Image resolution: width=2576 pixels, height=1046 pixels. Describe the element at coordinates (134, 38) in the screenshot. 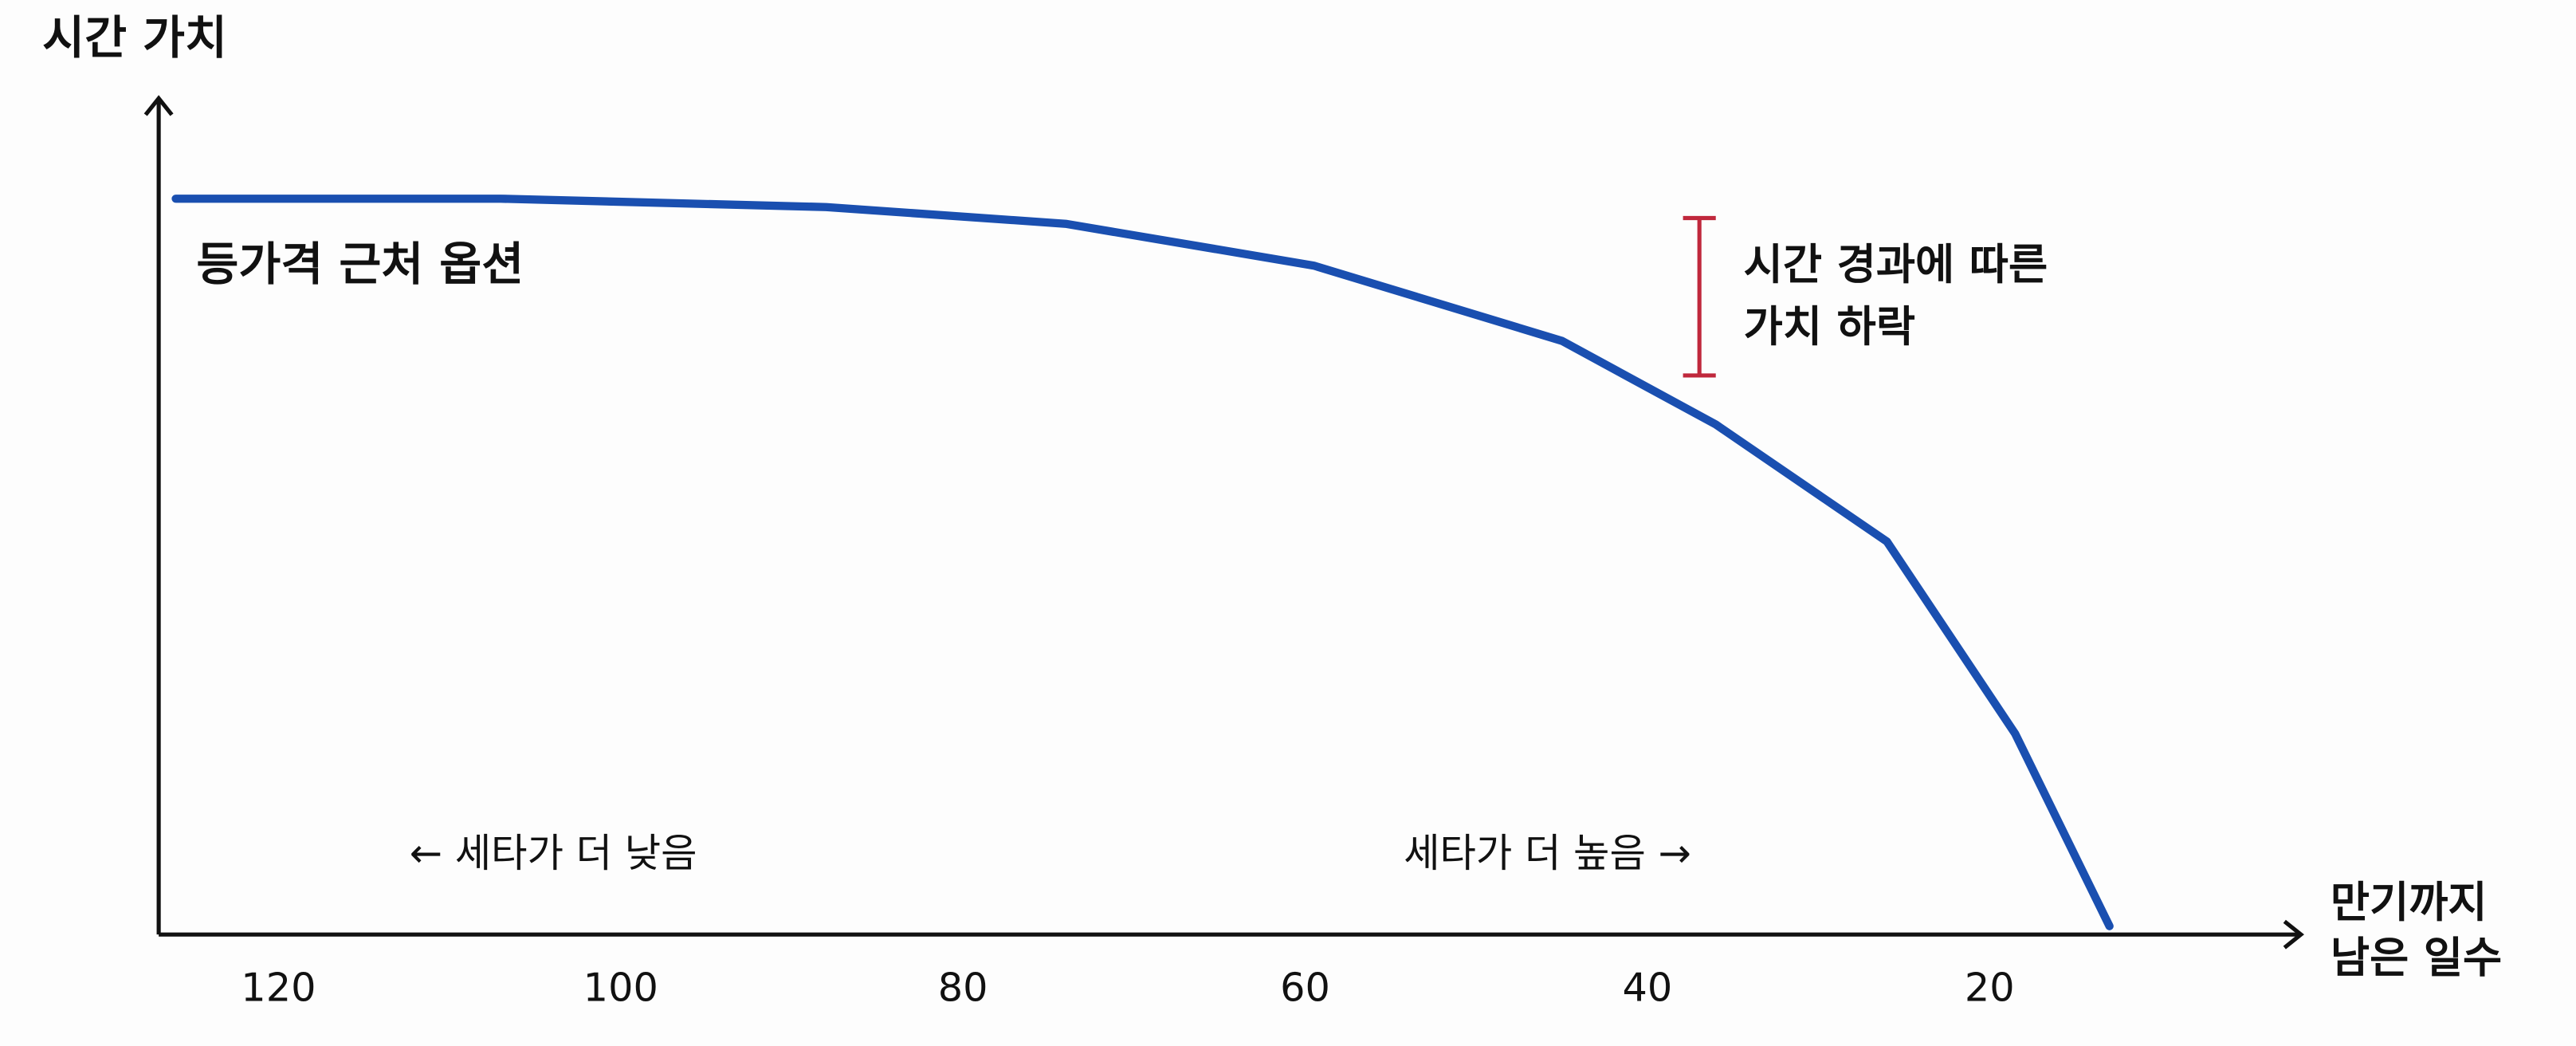

I see `chart-title: 시간 가치` at that location.